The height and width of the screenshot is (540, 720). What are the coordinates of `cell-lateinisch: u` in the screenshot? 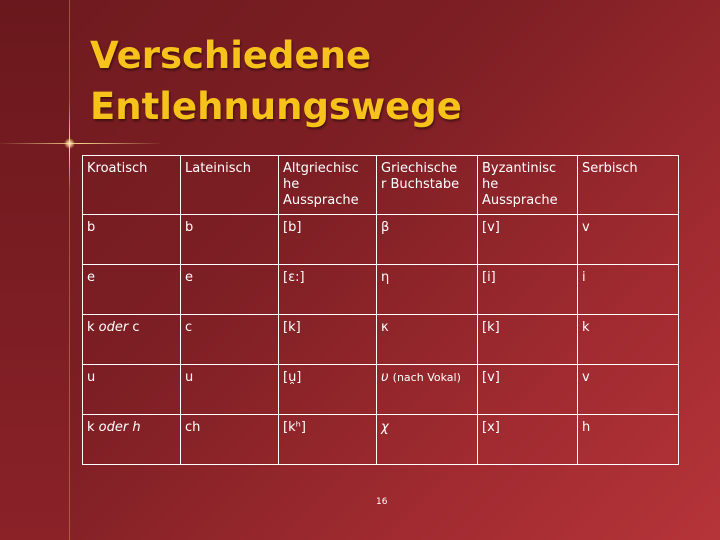 It's located at (229, 389).